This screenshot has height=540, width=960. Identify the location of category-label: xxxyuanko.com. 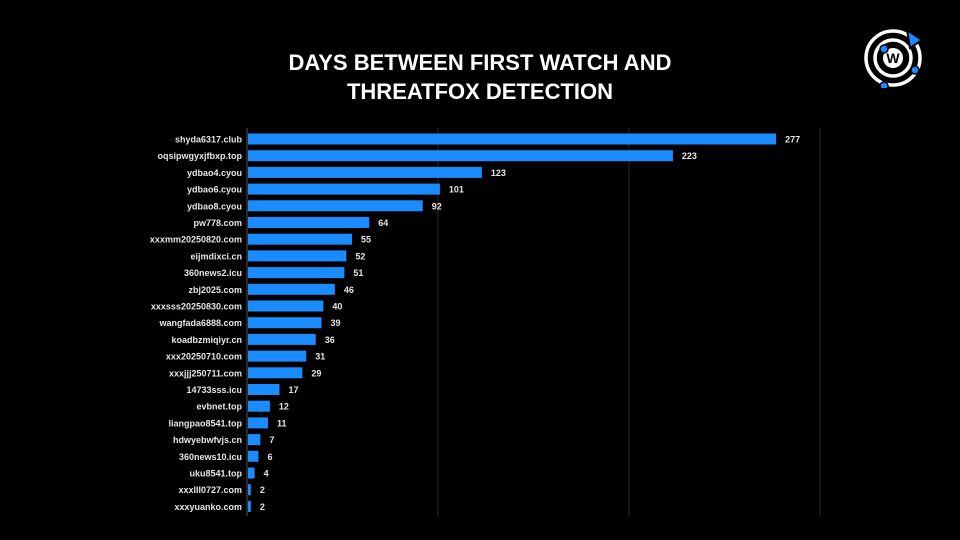
(208, 507).